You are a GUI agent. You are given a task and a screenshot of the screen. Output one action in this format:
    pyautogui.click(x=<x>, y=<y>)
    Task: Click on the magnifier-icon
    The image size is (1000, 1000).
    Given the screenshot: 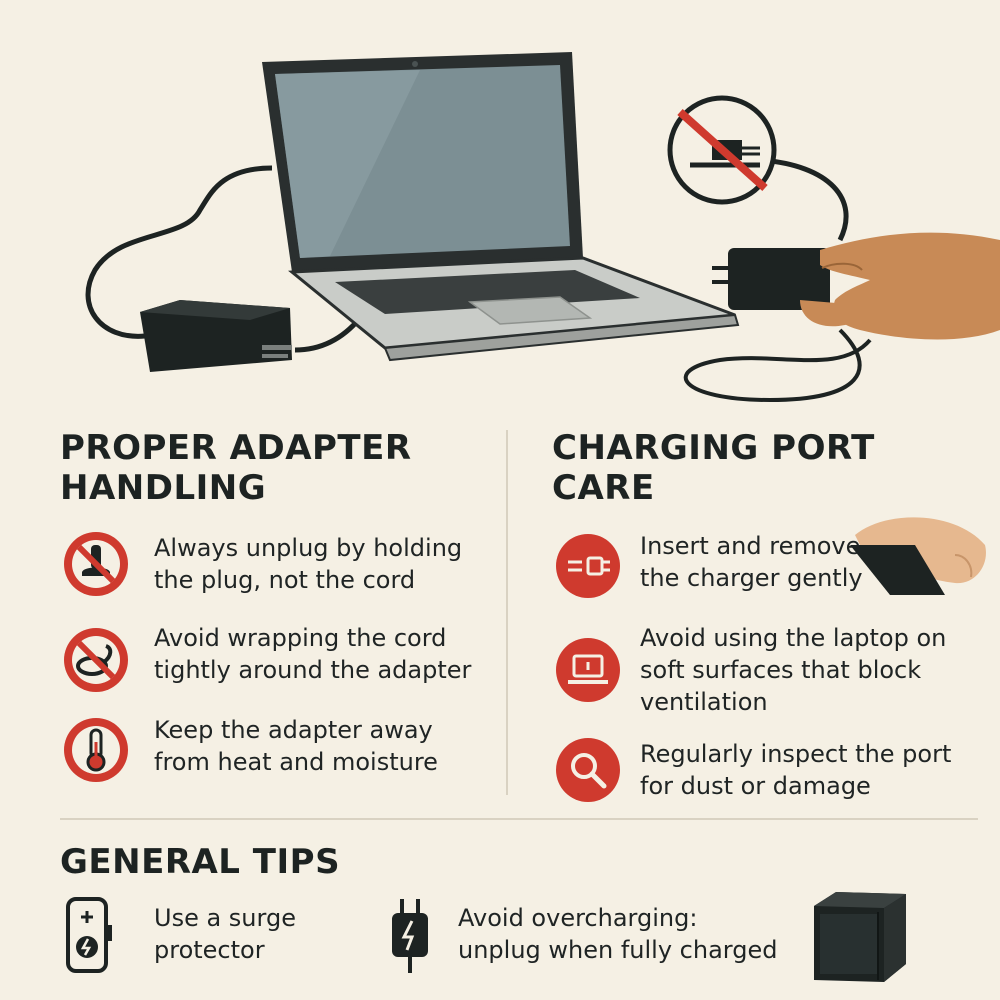 What is the action you would take?
    pyautogui.click(x=588, y=770)
    